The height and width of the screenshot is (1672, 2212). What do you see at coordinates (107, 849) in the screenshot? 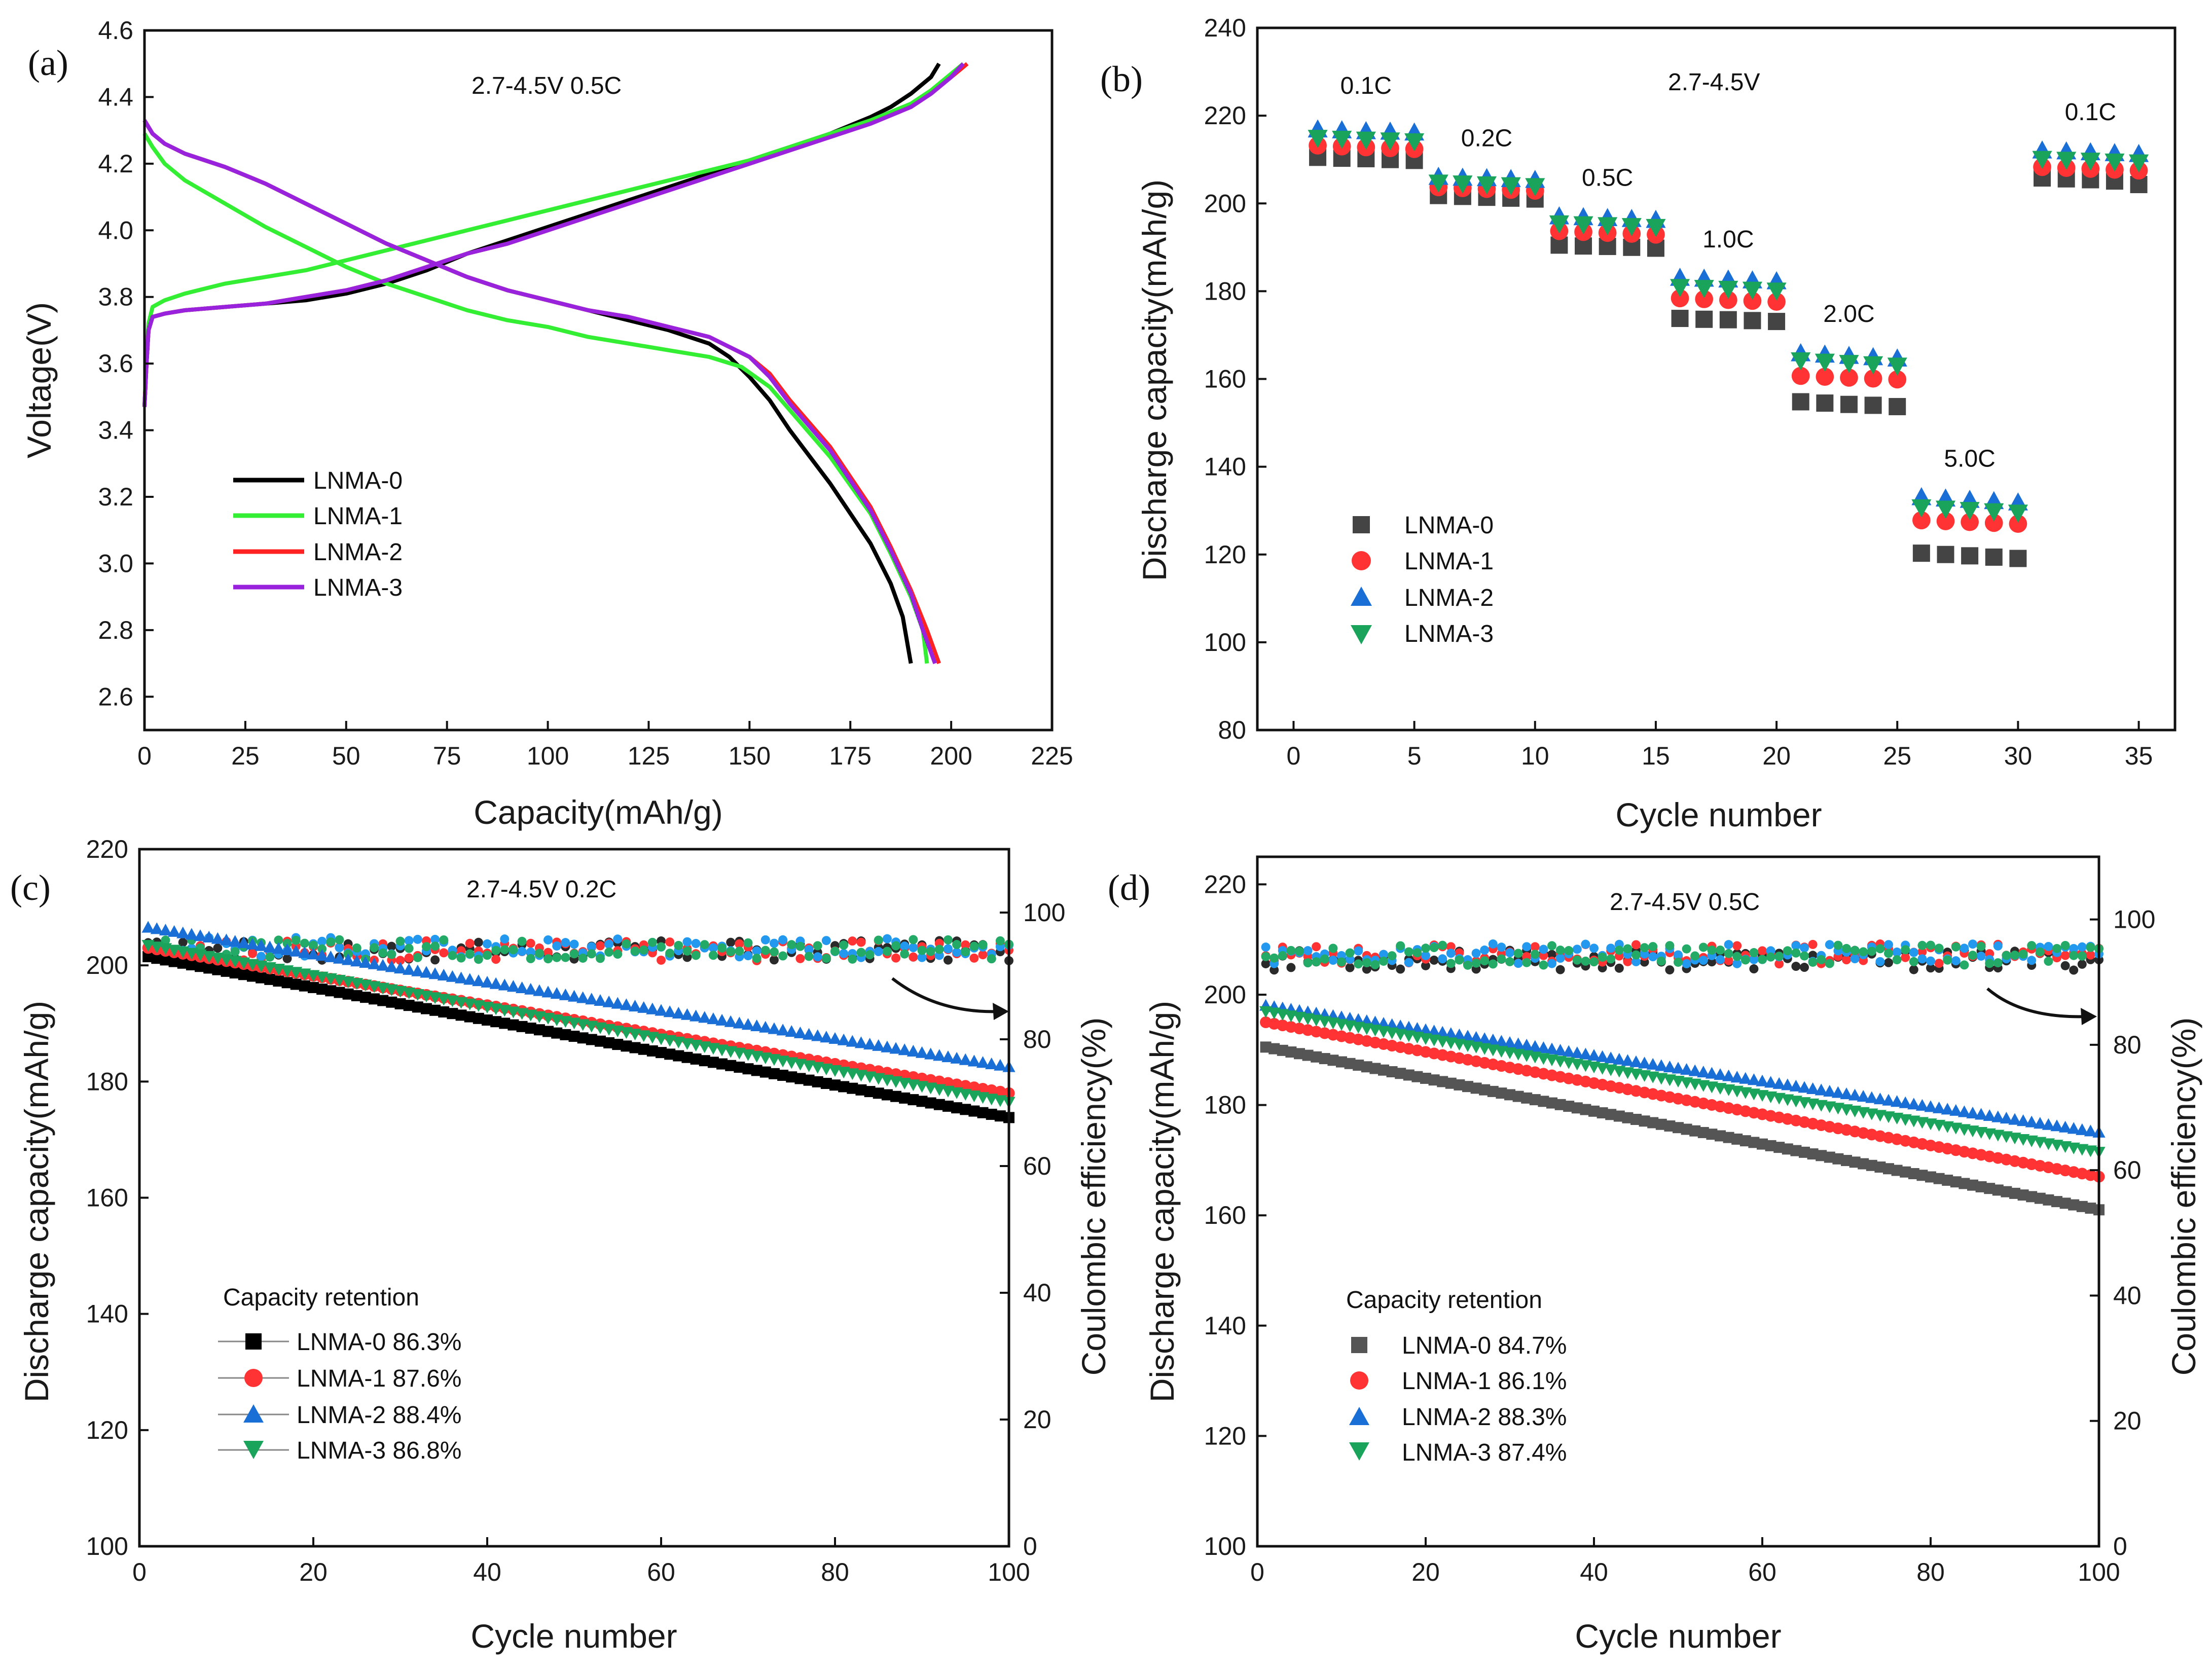
I see `y-tick-label: 220` at bounding box center [107, 849].